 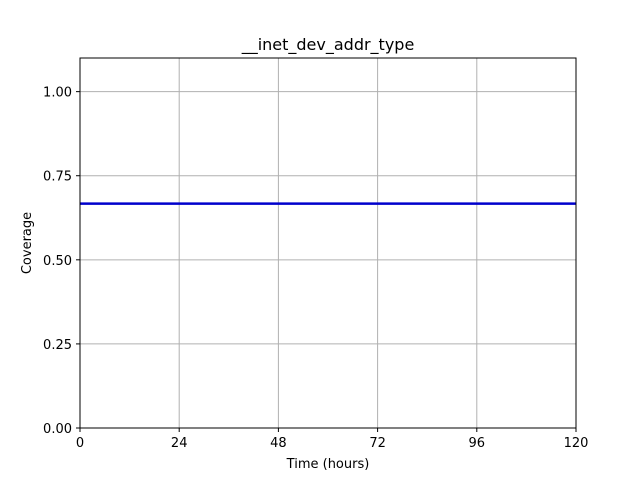 I want to click on y-tick-label: 1.00, so click(x=57, y=93).